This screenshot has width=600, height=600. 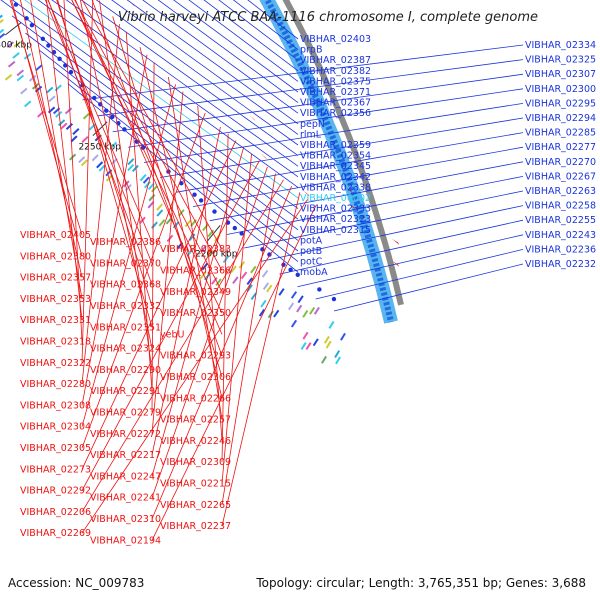 What do you see at coordinates (195, 441) in the screenshot?
I see `reverse-gene-label: VIBHAR_02246` at bounding box center [195, 441].